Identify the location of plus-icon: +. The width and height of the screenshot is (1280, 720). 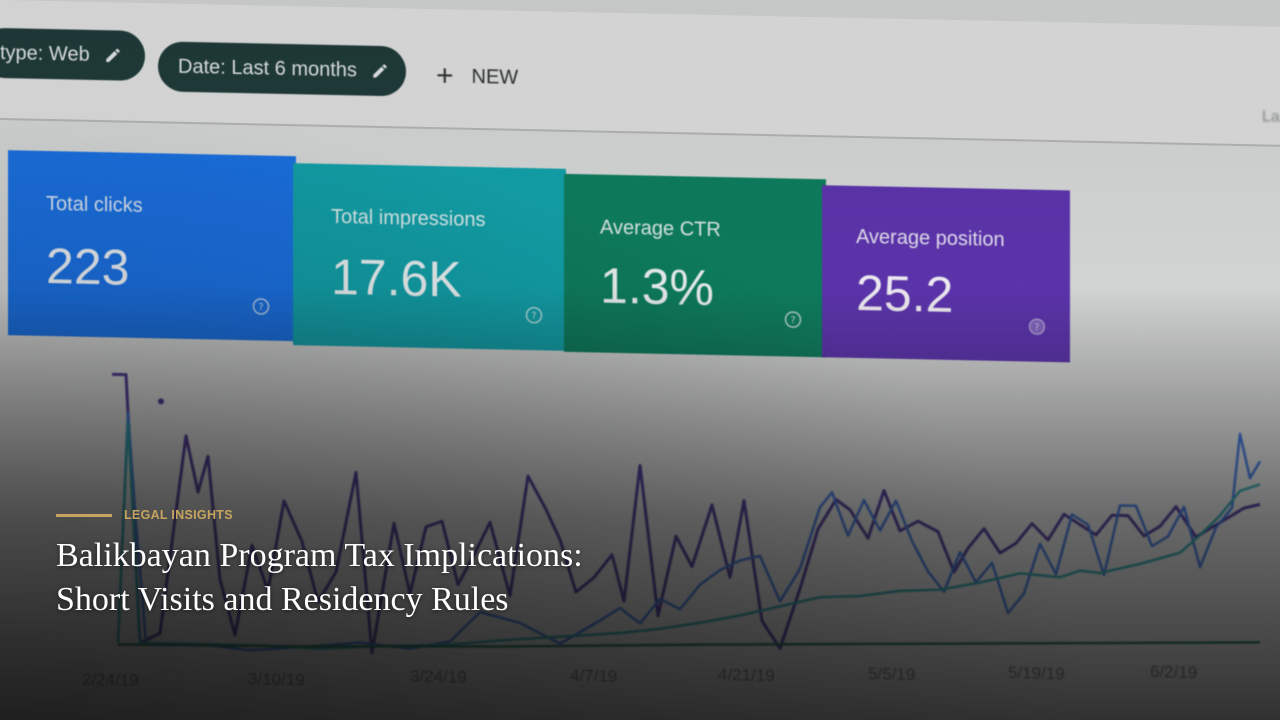
(445, 76).